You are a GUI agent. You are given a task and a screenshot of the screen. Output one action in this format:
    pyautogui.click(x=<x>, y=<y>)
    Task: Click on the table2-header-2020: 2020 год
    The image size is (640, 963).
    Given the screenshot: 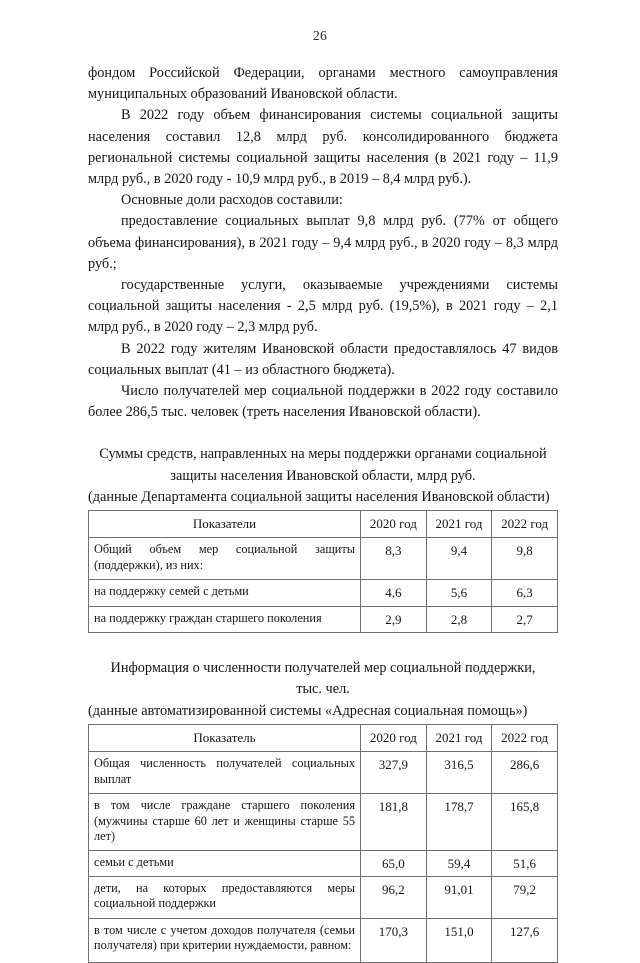 What is the action you would take?
    pyautogui.click(x=393, y=738)
    